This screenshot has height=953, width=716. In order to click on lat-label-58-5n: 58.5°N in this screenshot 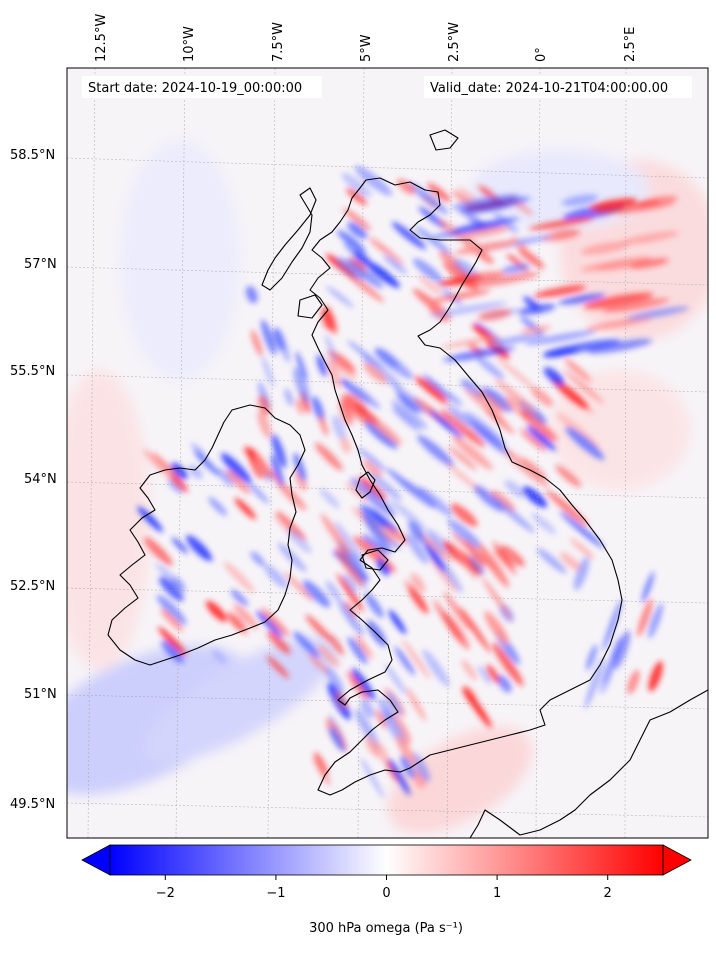, I will do `click(32, 155)`.